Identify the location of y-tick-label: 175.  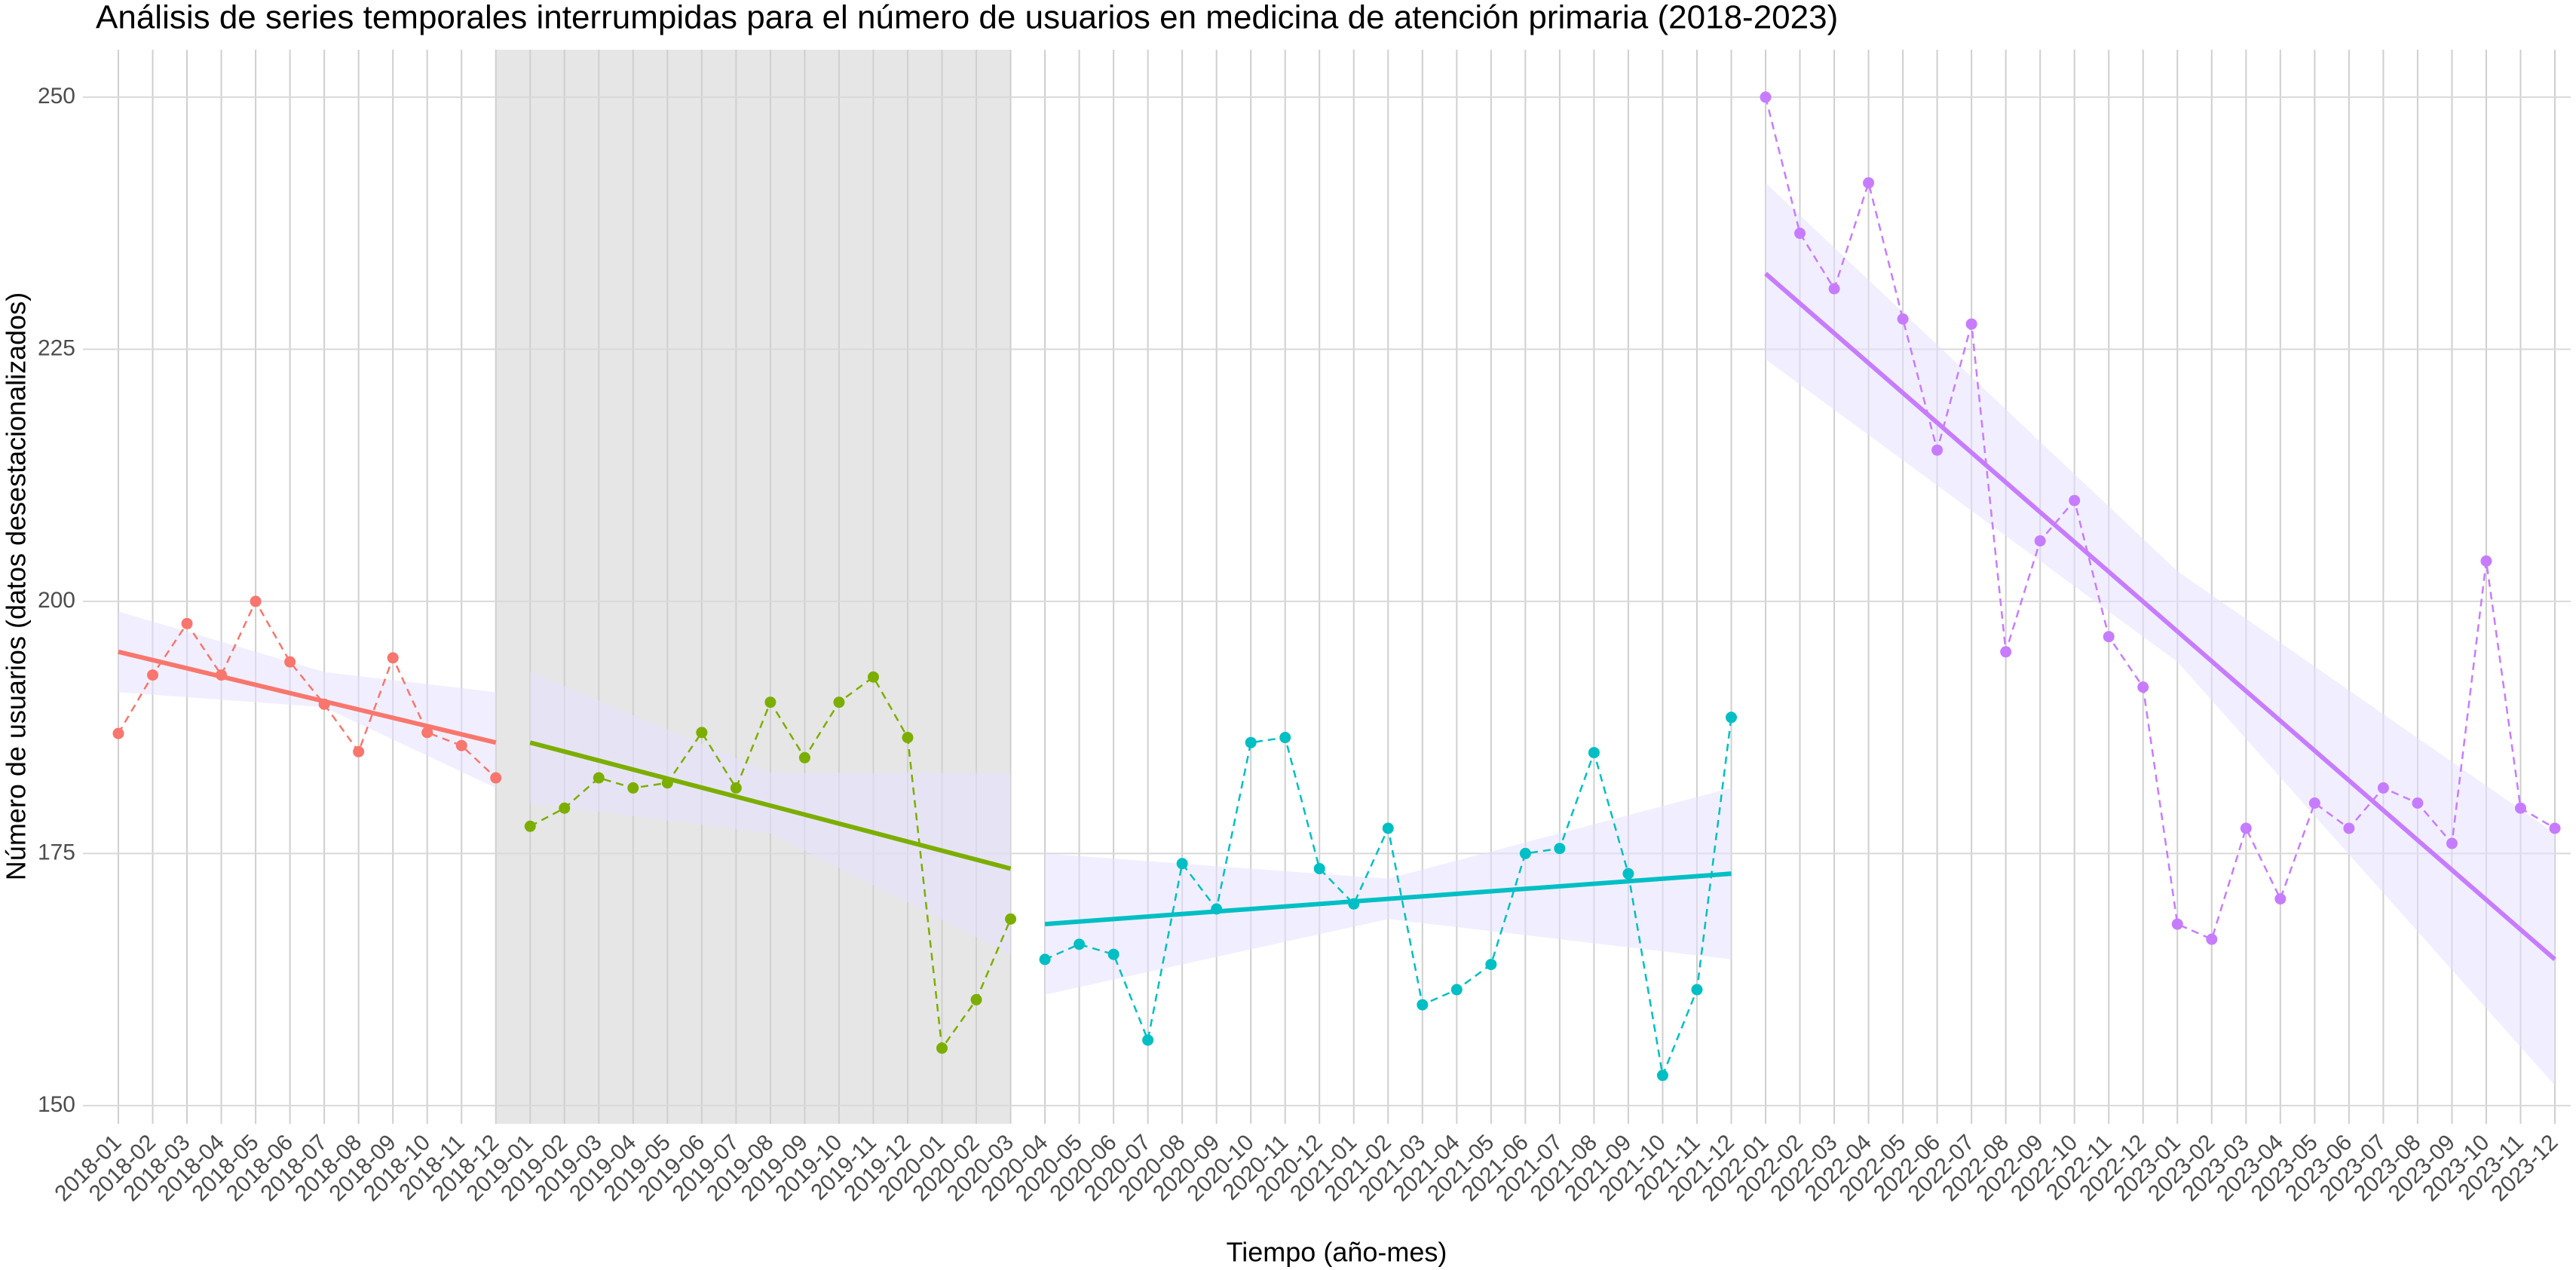
(56, 853).